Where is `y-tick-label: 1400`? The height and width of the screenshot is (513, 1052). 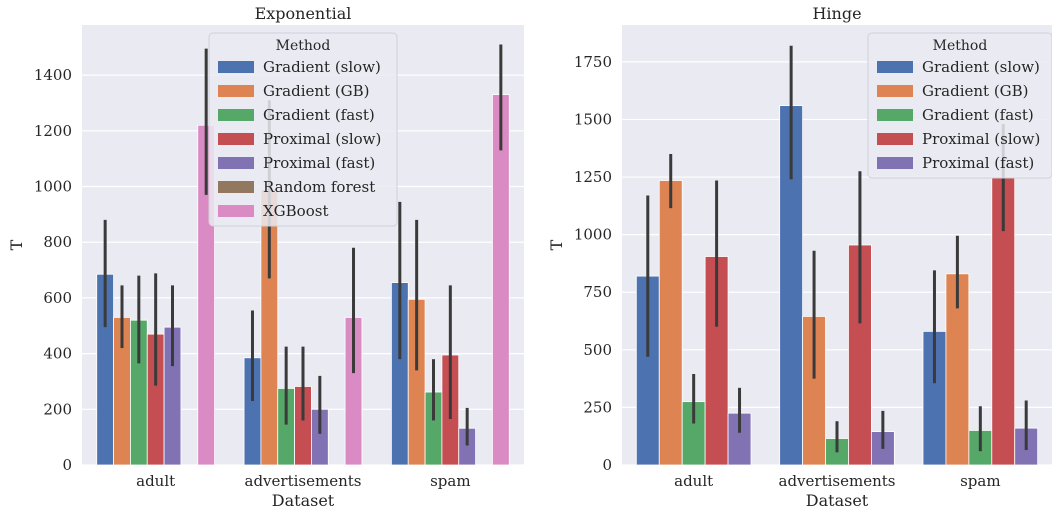
y-tick-label: 1400 is located at coordinates (53, 75).